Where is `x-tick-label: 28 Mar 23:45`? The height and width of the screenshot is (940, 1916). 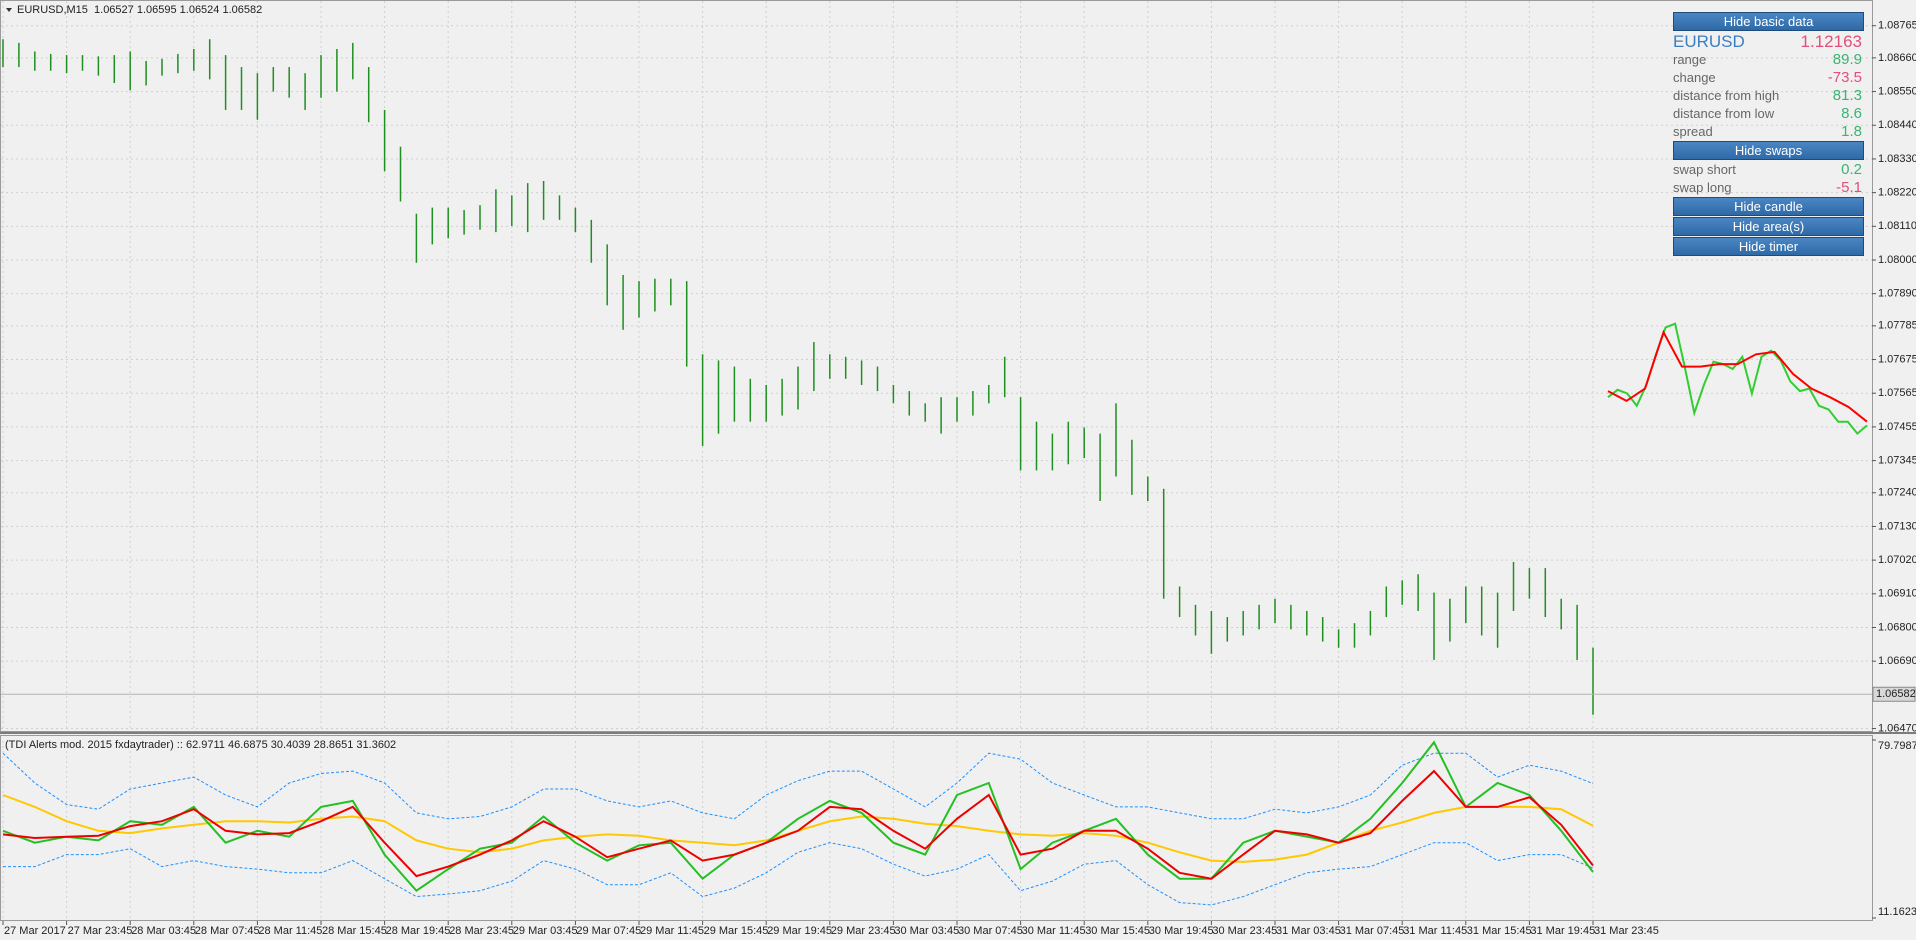 x-tick-label: 28 Mar 23:45 is located at coordinates (481, 931).